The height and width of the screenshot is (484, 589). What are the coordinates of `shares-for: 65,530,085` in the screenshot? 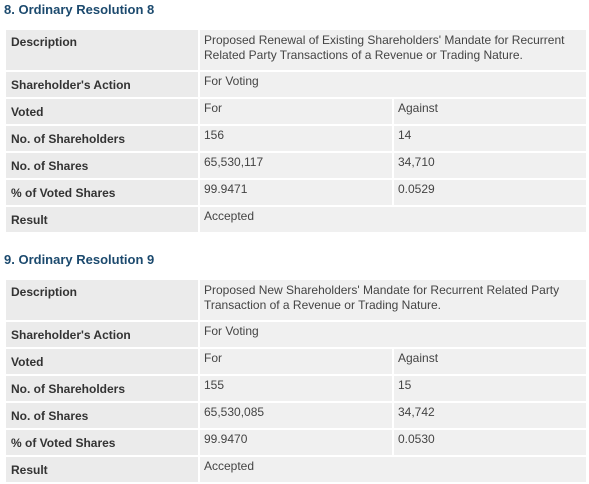 It's located at (296, 415).